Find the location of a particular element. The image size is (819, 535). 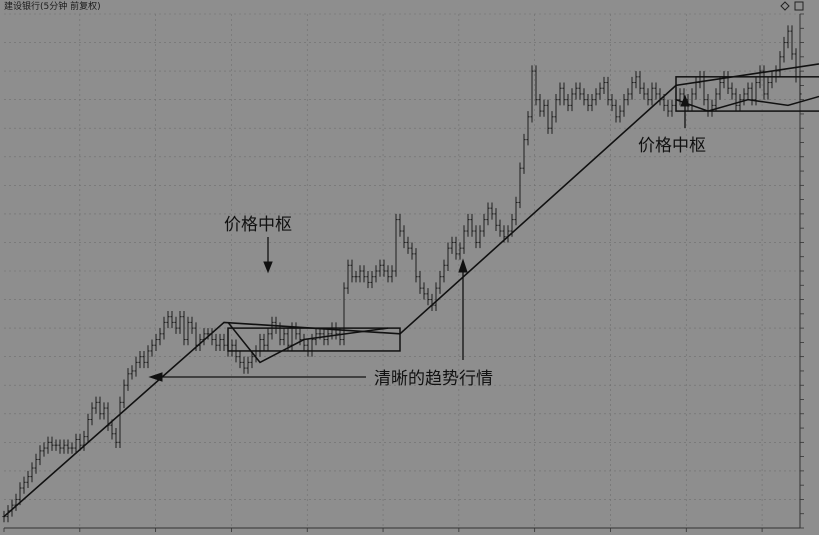

trend-label: 清晰的趋势行情 is located at coordinates (433, 379).